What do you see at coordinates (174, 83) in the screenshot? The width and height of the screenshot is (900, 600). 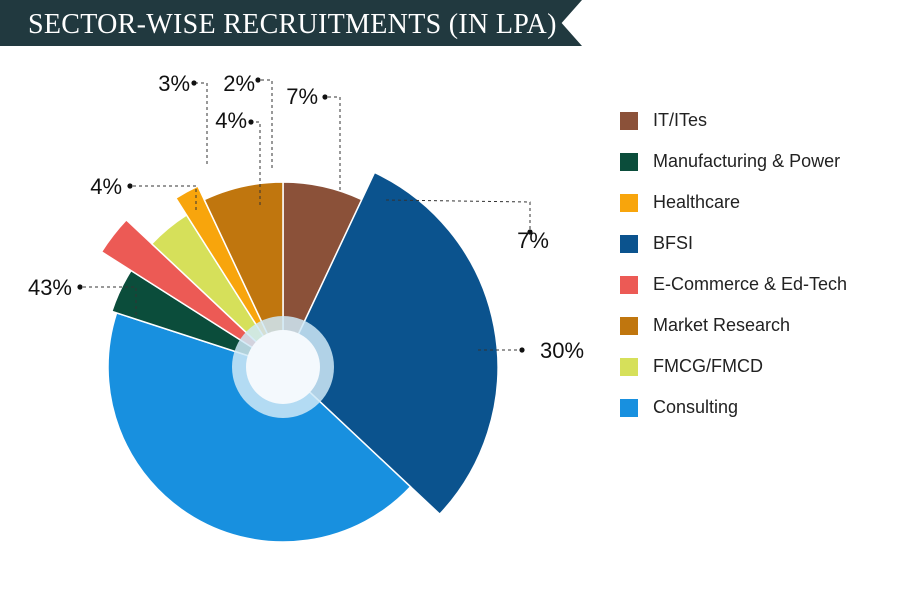 I see `data-label-ecommerce: 3%` at bounding box center [174, 83].